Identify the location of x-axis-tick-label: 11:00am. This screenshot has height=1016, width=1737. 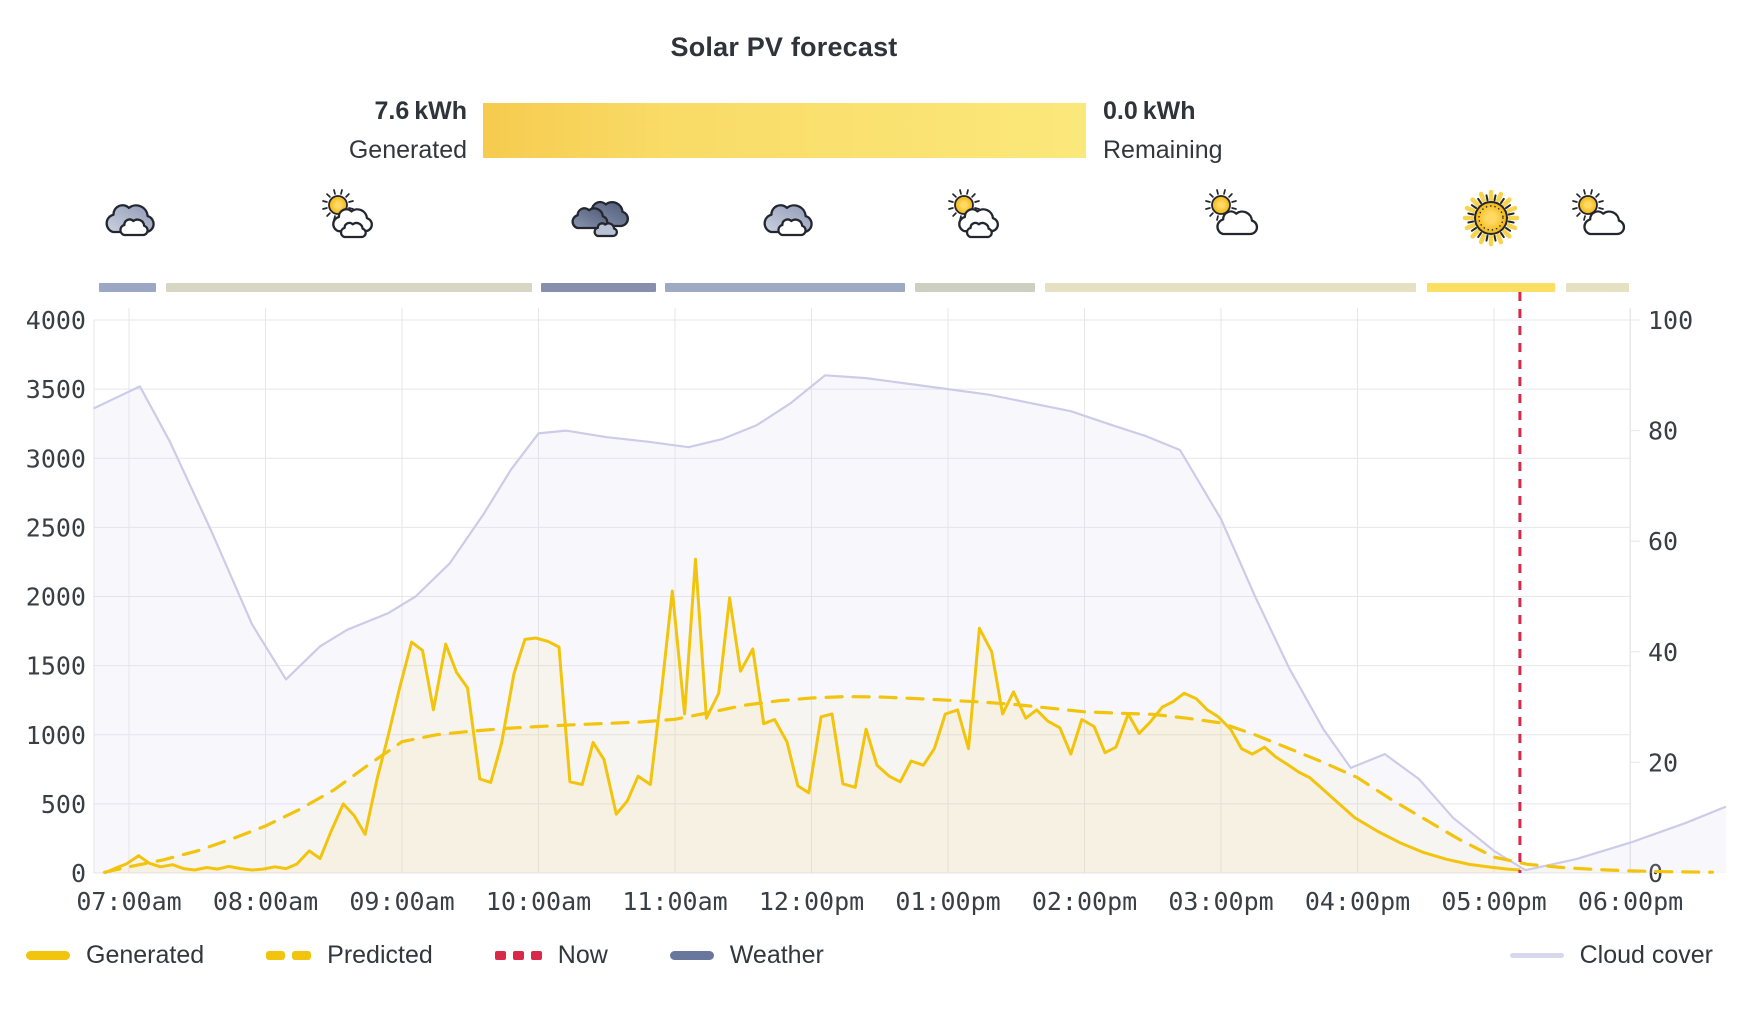
(674, 901).